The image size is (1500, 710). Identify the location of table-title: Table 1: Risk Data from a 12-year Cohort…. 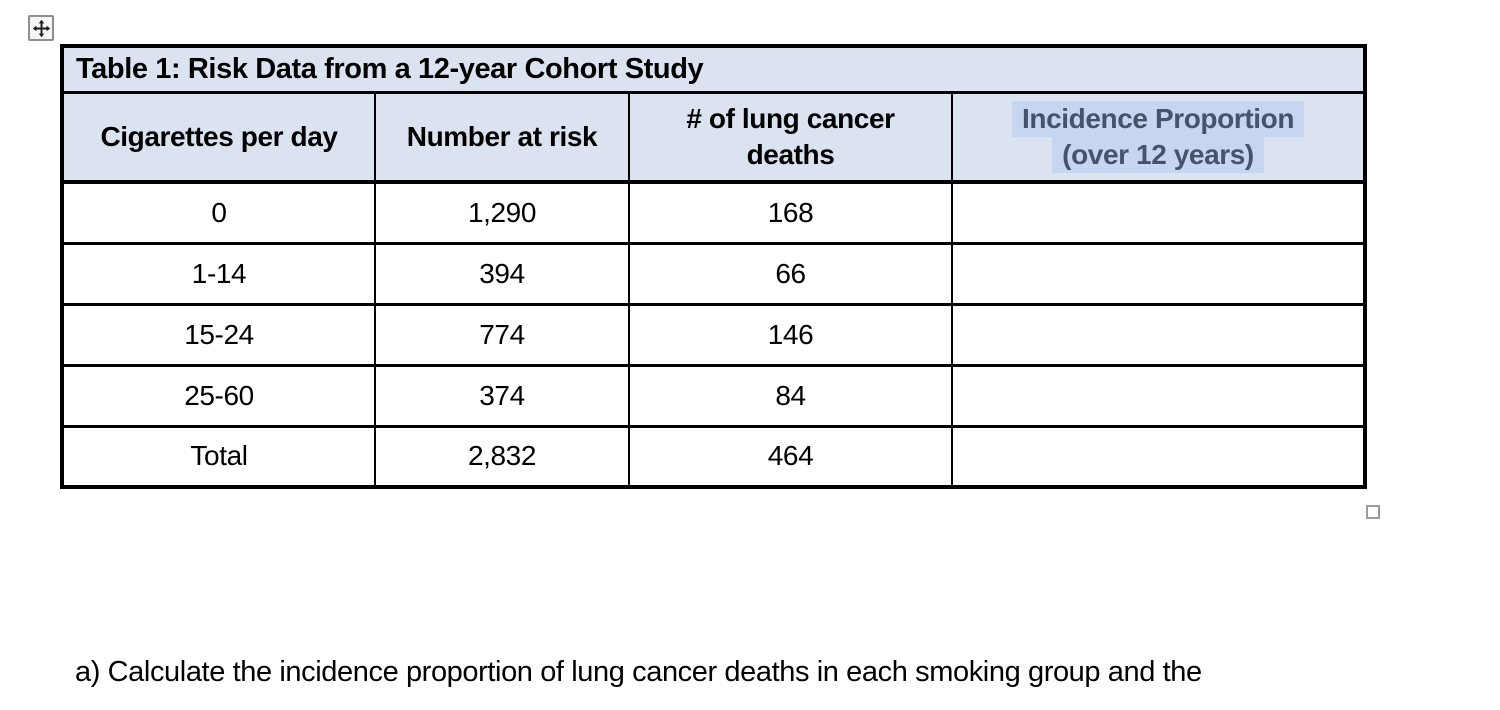
(713, 68).